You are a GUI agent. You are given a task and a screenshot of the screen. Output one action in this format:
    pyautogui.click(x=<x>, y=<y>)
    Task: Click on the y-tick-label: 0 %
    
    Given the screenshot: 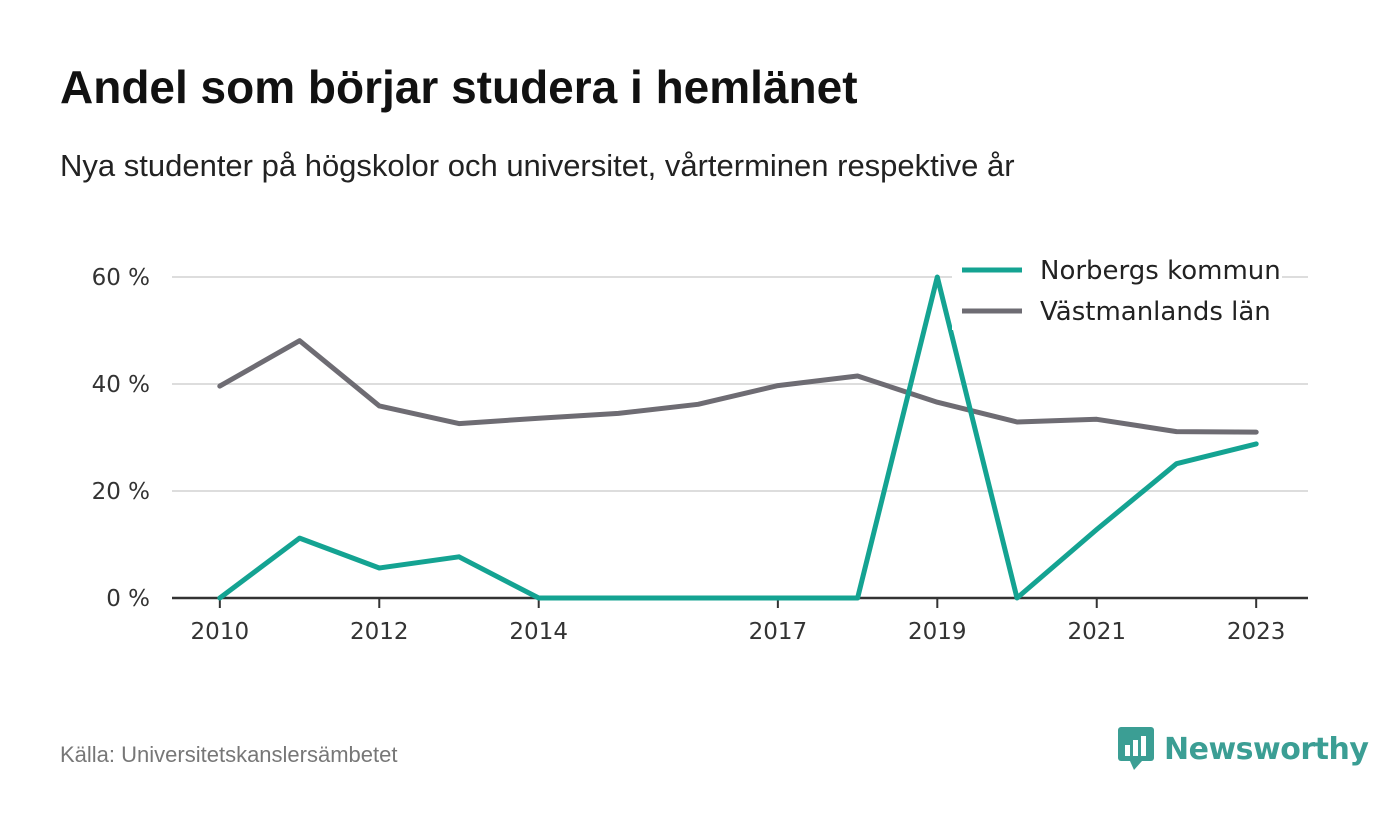 What is the action you would take?
    pyautogui.click(x=128, y=599)
    